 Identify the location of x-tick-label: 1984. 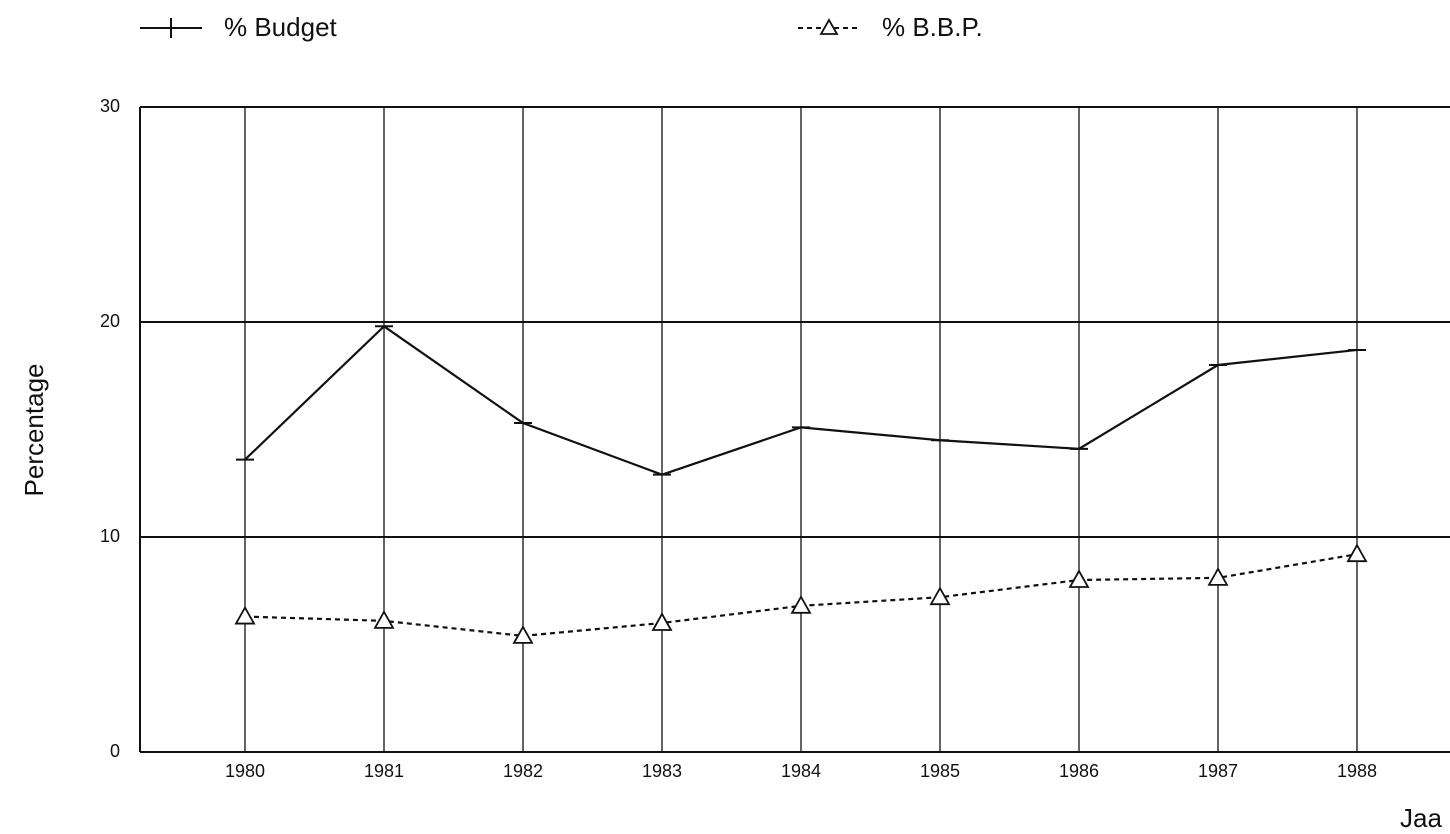
(801, 771).